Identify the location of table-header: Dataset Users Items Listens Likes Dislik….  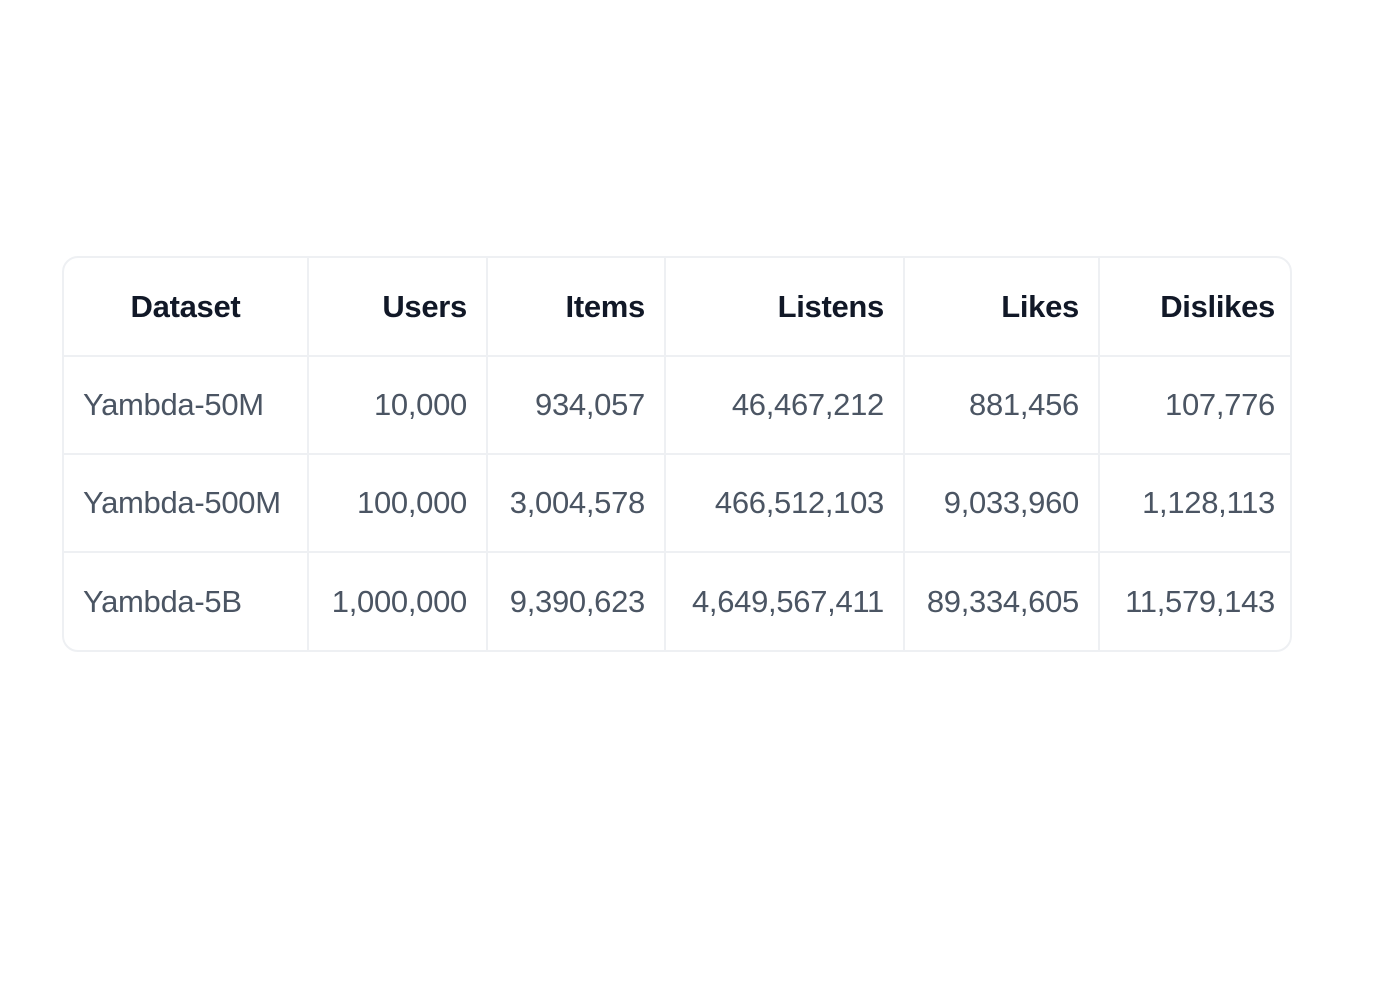
(677, 307).